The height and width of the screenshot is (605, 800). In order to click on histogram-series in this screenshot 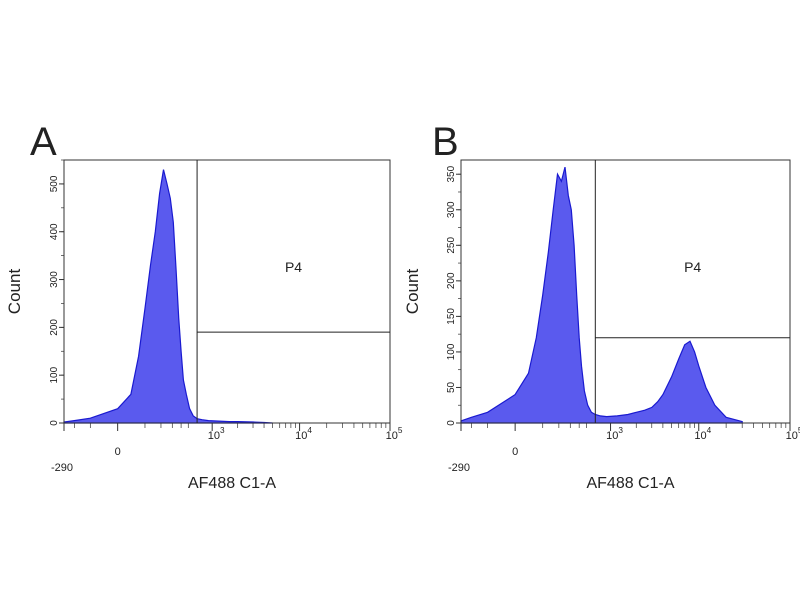, I will do `click(168, 296)`.